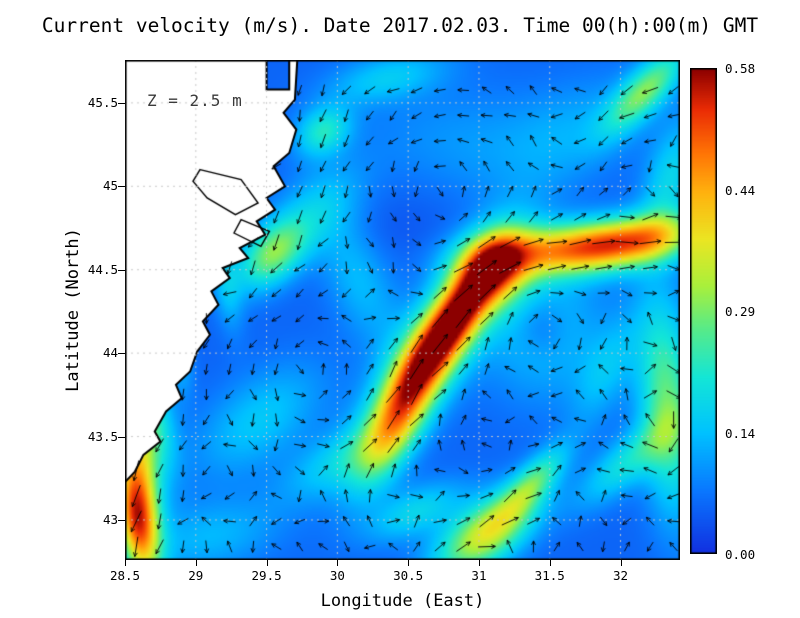  What do you see at coordinates (740, 190) in the screenshot?
I see `colorbar-tick-label: 0.44` at bounding box center [740, 190].